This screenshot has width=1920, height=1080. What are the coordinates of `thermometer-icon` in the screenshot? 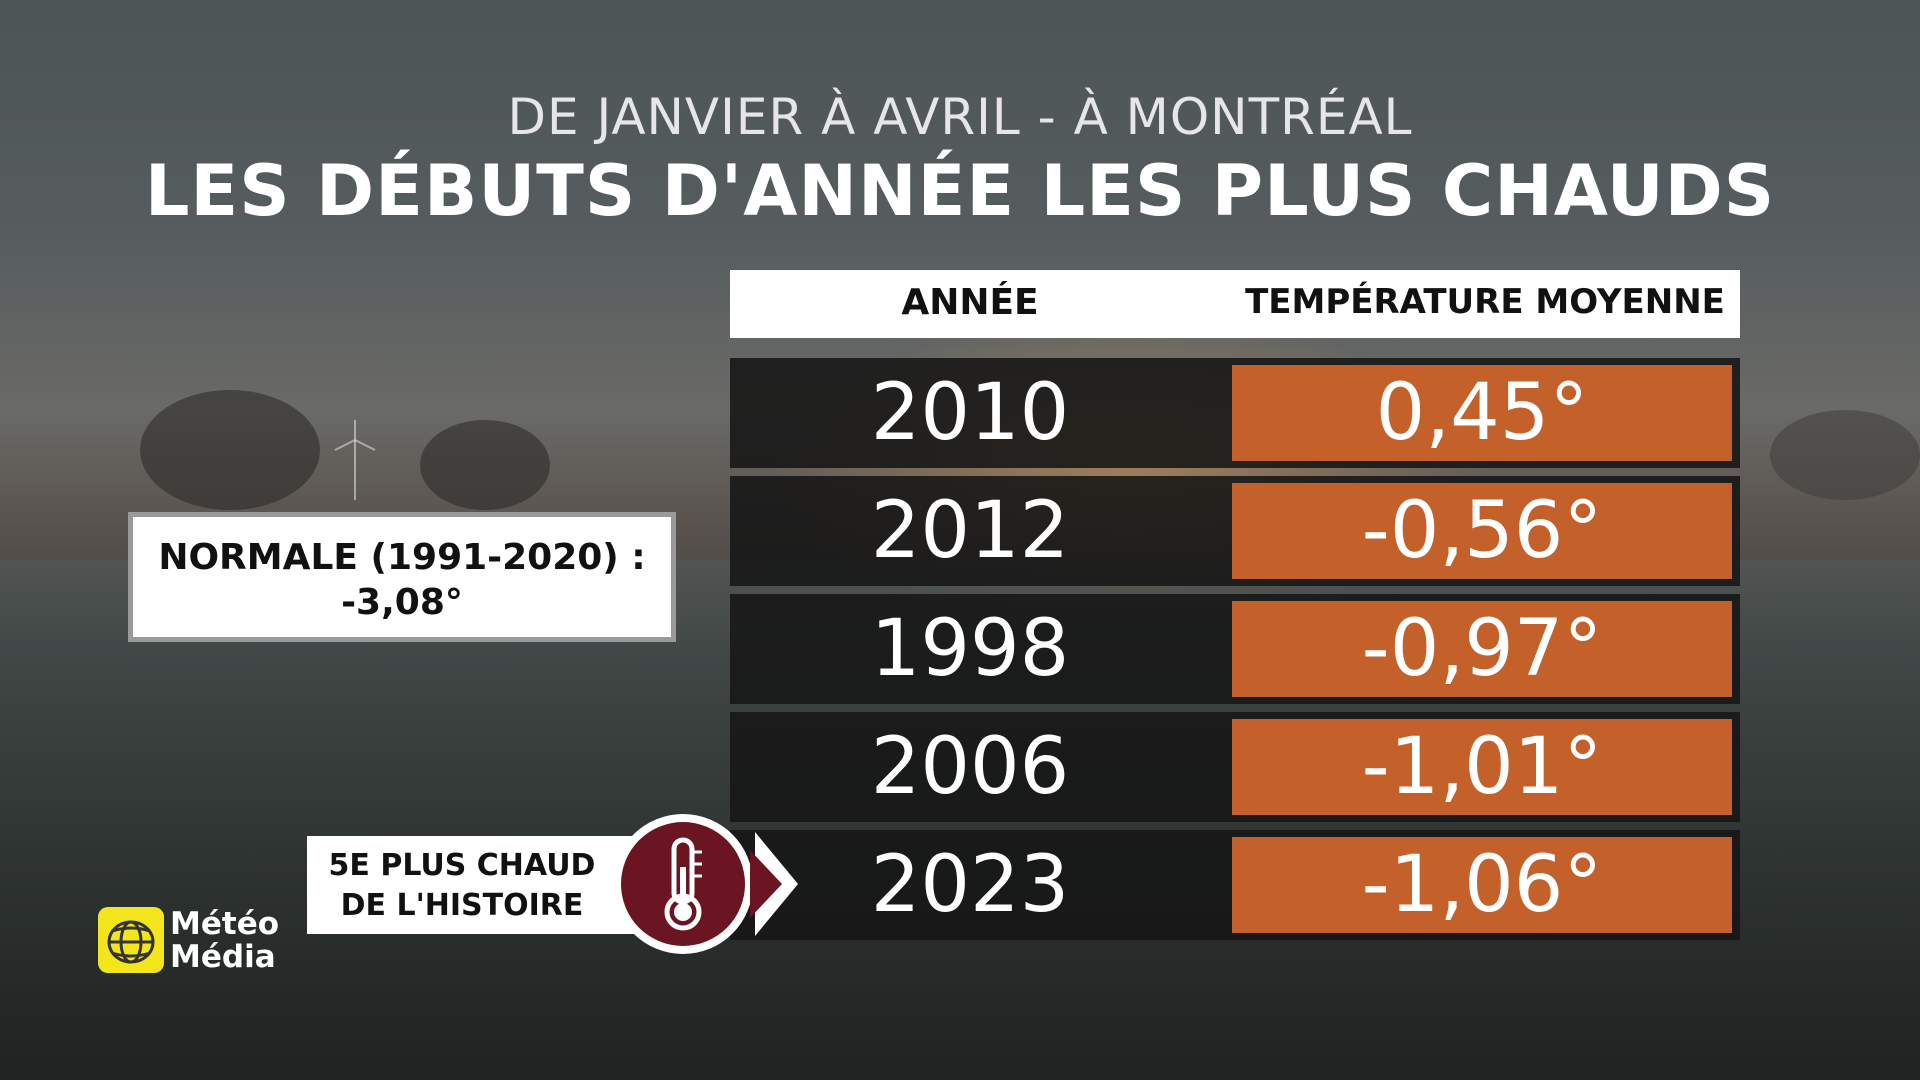 It's located at (683, 884).